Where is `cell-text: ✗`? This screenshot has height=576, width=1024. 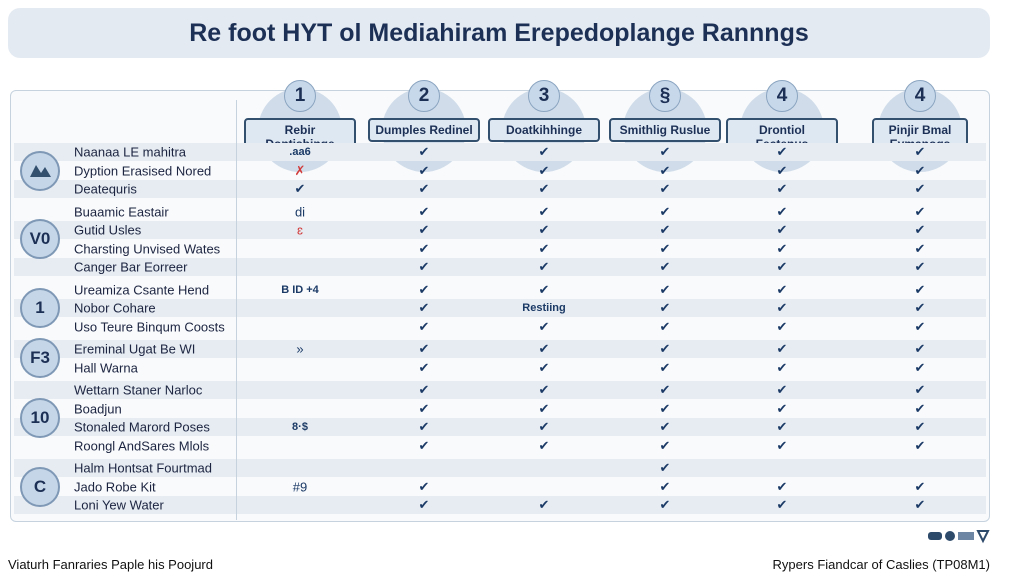 cell-text: ✗ is located at coordinates (300, 170).